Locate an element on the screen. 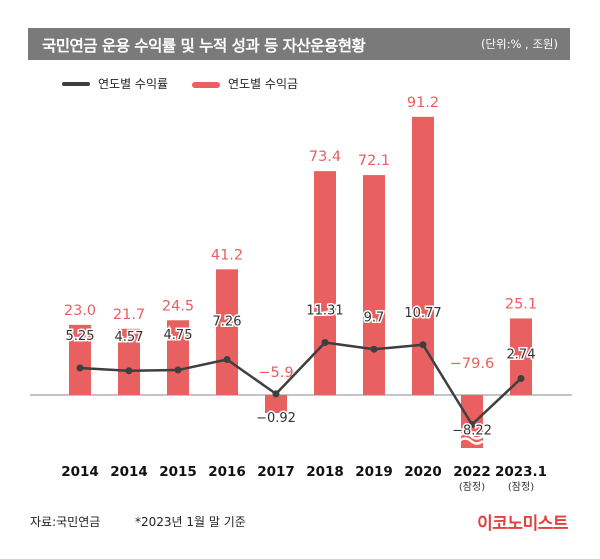 This screenshot has width=600, height=559. x-tick-label: 2015 is located at coordinates (178, 472).